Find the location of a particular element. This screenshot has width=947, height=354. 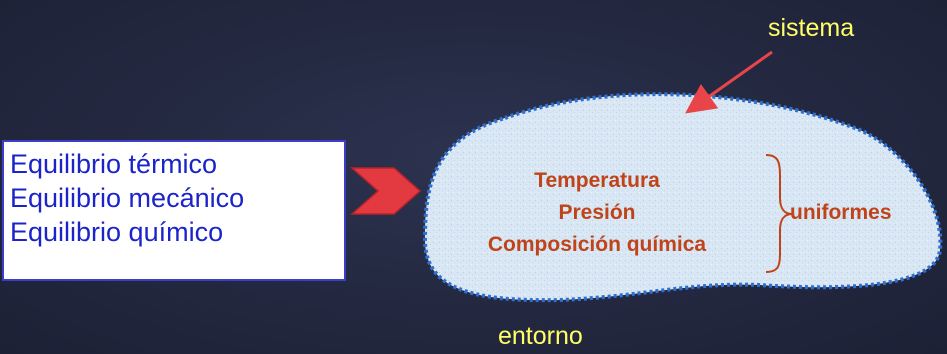

condition-chemical: Equilibrio químico is located at coordinates (117, 232).